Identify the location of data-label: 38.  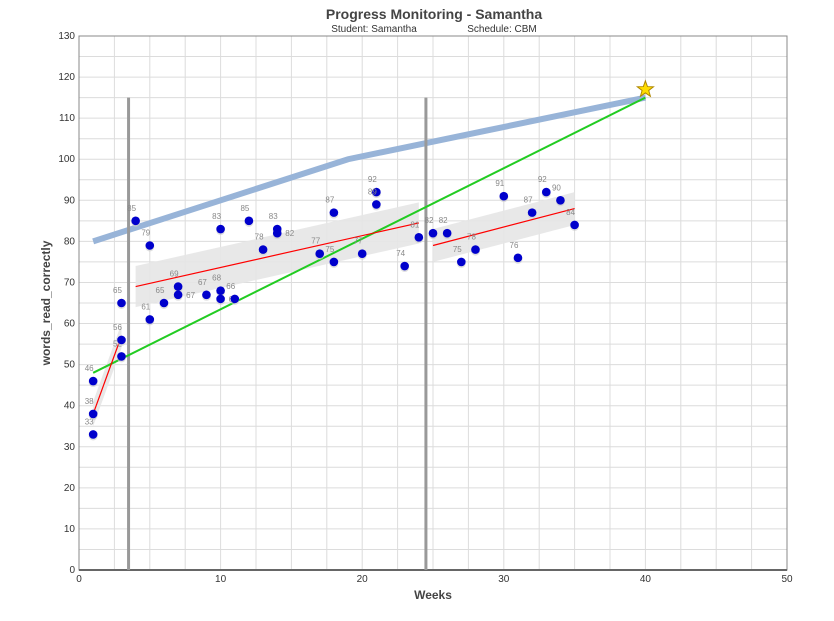
(89, 401).